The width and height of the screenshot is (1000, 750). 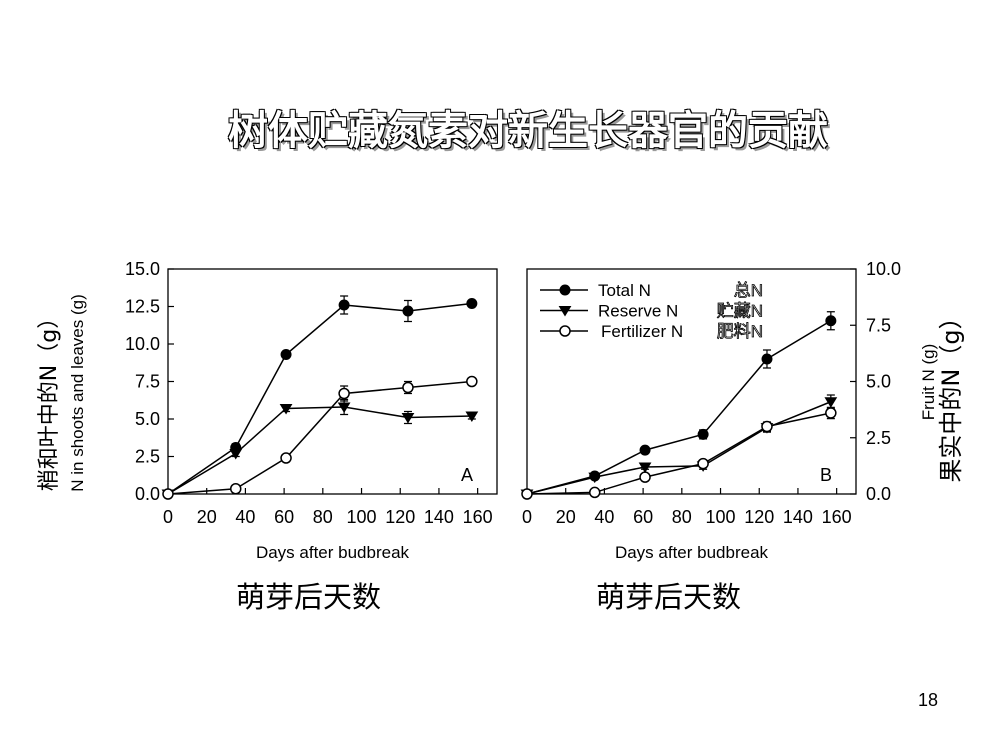 I want to click on panel-a-x-tick-label: 0, so click(x=168, y=517).